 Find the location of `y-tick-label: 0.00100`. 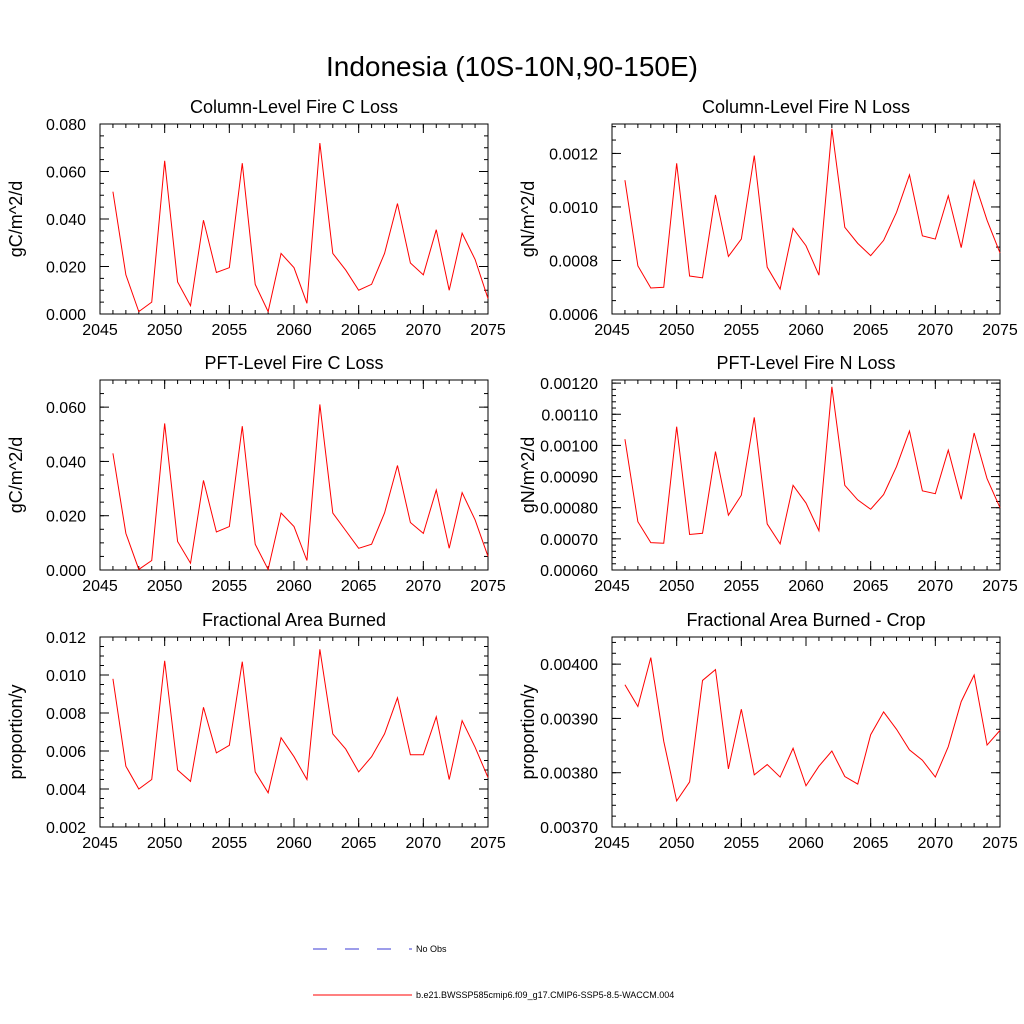

y-tick-label: 0.00100 is located at coordinates (569, 446).